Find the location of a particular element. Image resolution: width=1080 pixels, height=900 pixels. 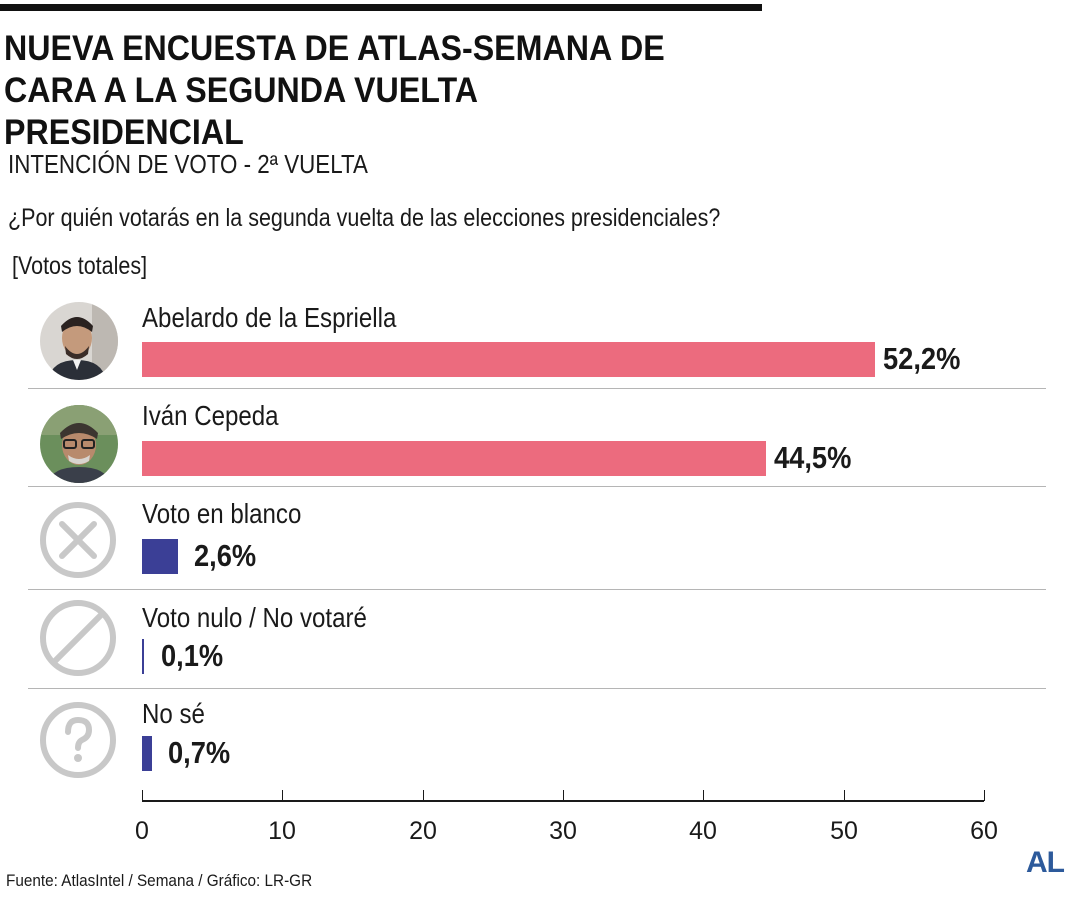

chart-subtitle: INTENCIÓN DE VOTO - 2ª VUELTA is located at coordinates (188, 164).